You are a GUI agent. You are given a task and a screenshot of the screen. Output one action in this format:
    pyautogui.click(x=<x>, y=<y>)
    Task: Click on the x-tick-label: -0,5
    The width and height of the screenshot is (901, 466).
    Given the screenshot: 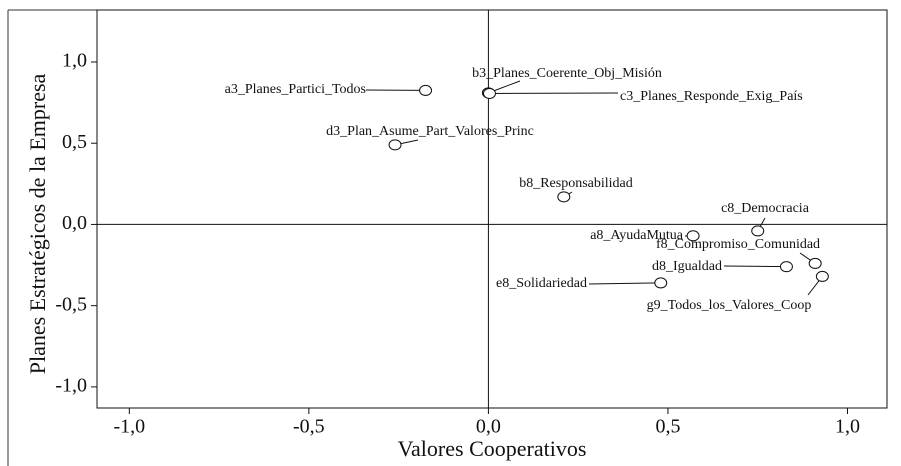 What is the action you would take?
    pyautogui.click(x=309, y=427)
    